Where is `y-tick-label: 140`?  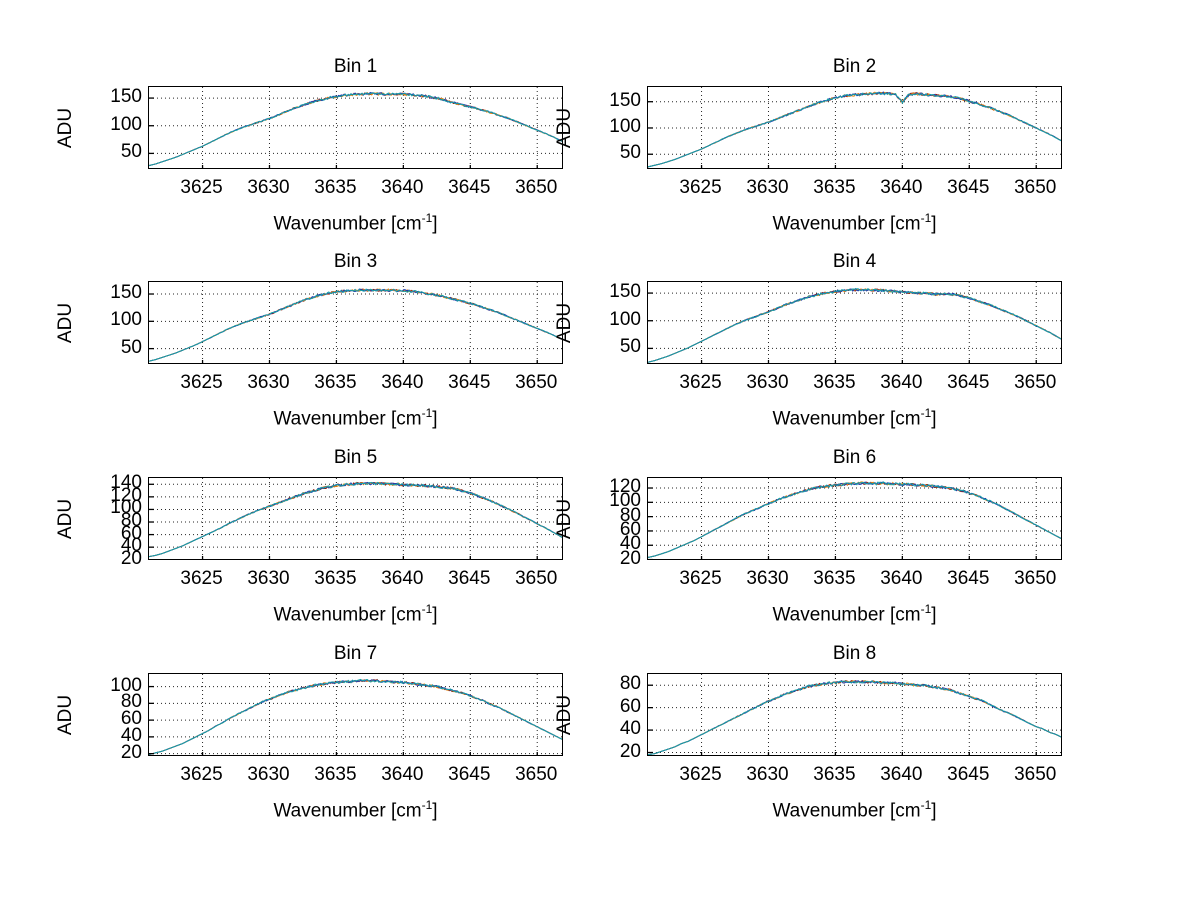 y-tick-label: 140 is located at coordinates (126, 483).